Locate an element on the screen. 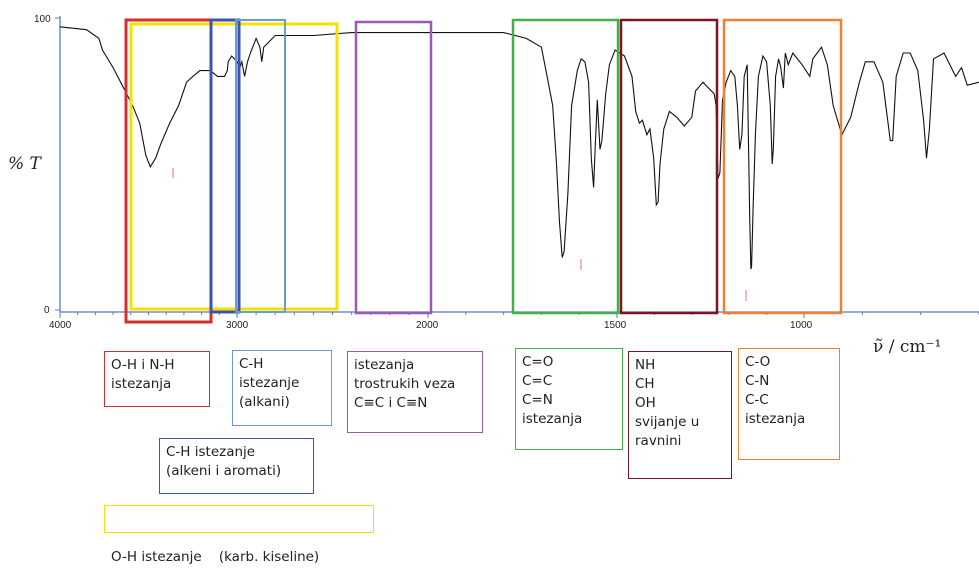 Image resolution: width=979 pixels, height=586 pixels. label-line: O-H i N-H is located at coordinates (143, 365).